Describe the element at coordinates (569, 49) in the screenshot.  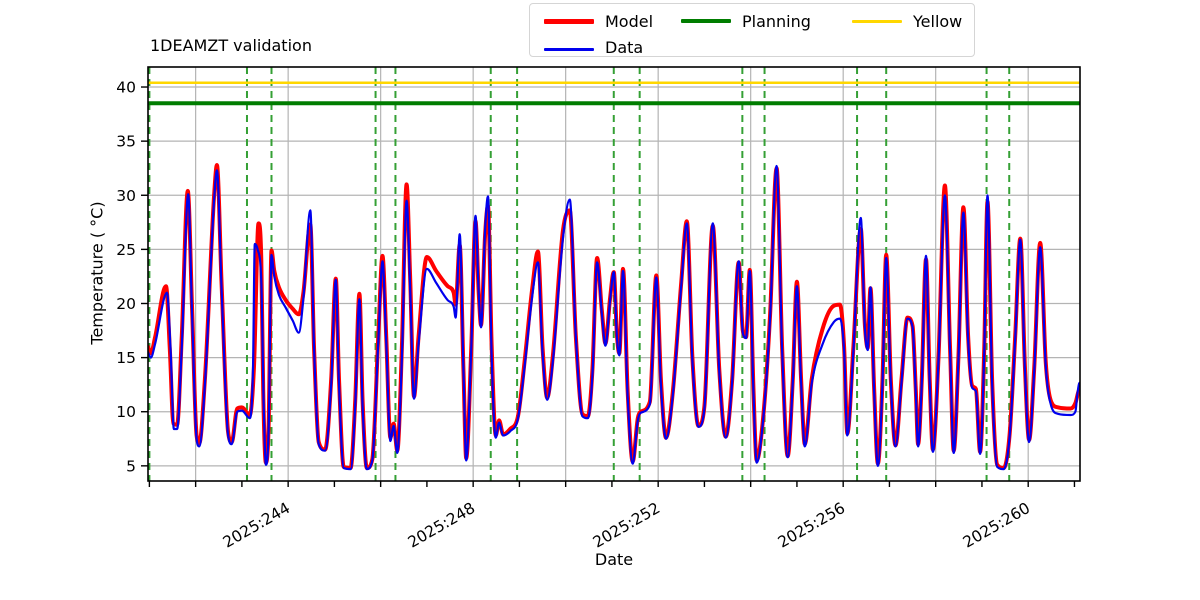
I see `legend-data-line` at that location.